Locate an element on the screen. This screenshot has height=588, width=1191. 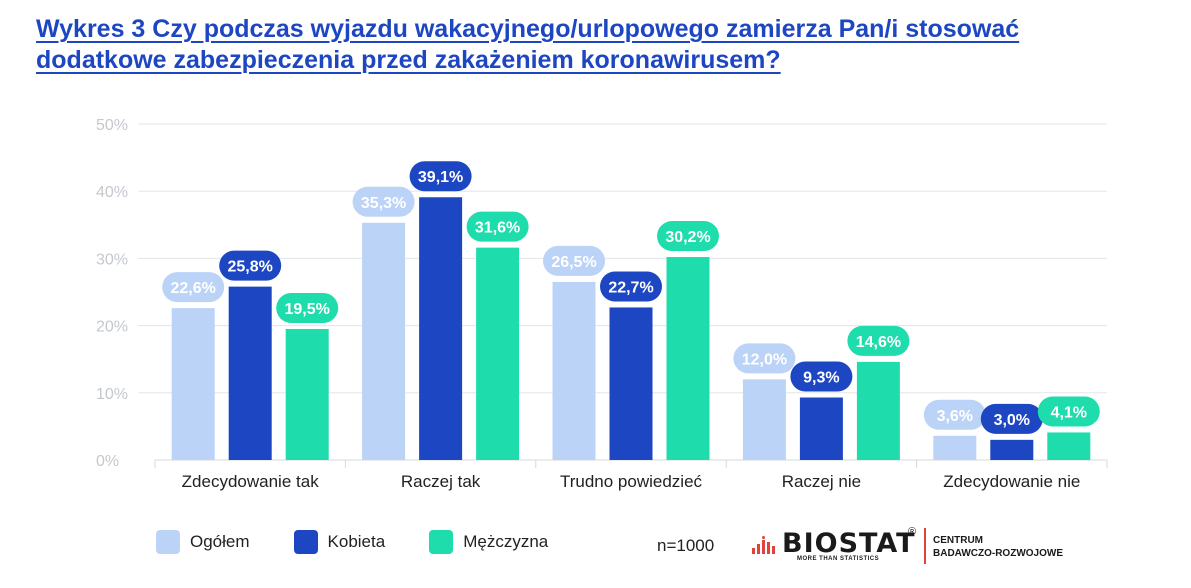
data-label: 3,0% is located at coordinates (1012, 420).